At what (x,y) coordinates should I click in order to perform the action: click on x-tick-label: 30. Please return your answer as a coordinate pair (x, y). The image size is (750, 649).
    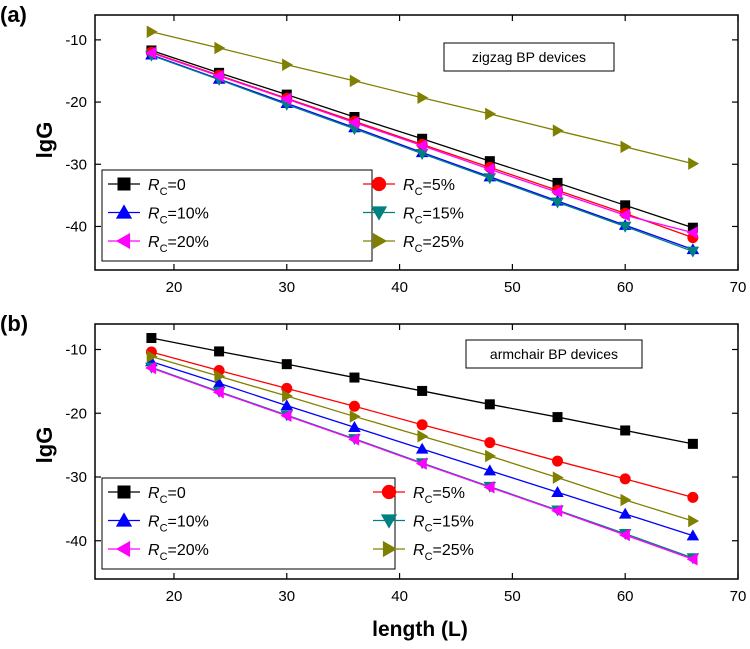
    Looking at the image, I should click on (286, 287).